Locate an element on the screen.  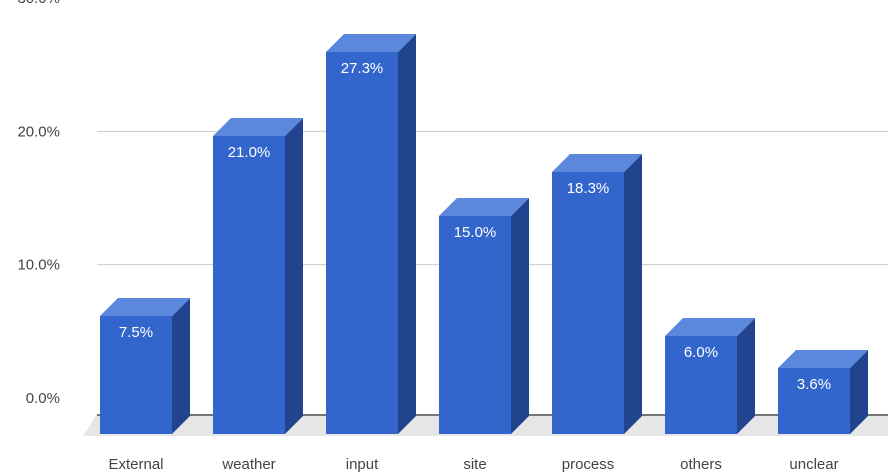
y-tick-label: 0.0% is located at coordinates (43, 398).